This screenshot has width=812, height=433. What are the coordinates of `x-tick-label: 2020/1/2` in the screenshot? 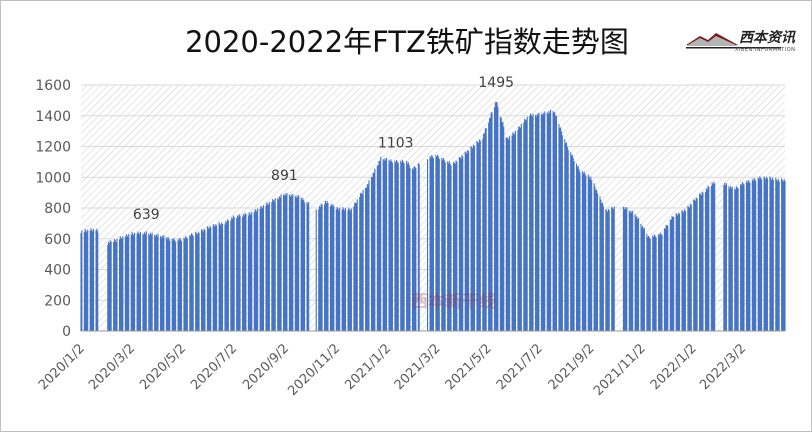 It's located at (62, 367).